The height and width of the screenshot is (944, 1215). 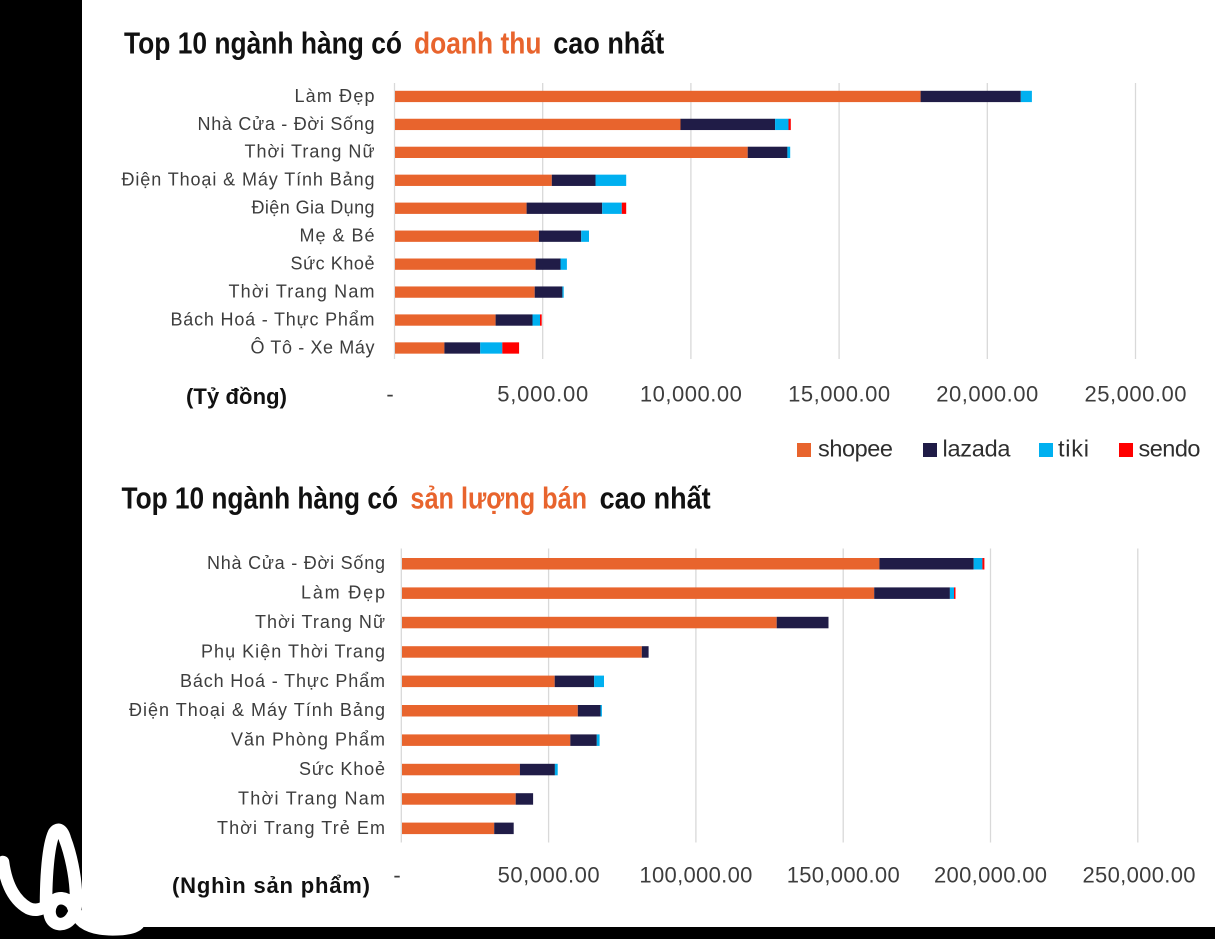 What do you see at coordinates (337, 236) in the screenshot?
I see `svg-text: Mẹ & Bé` at bounding box center [337, 236].